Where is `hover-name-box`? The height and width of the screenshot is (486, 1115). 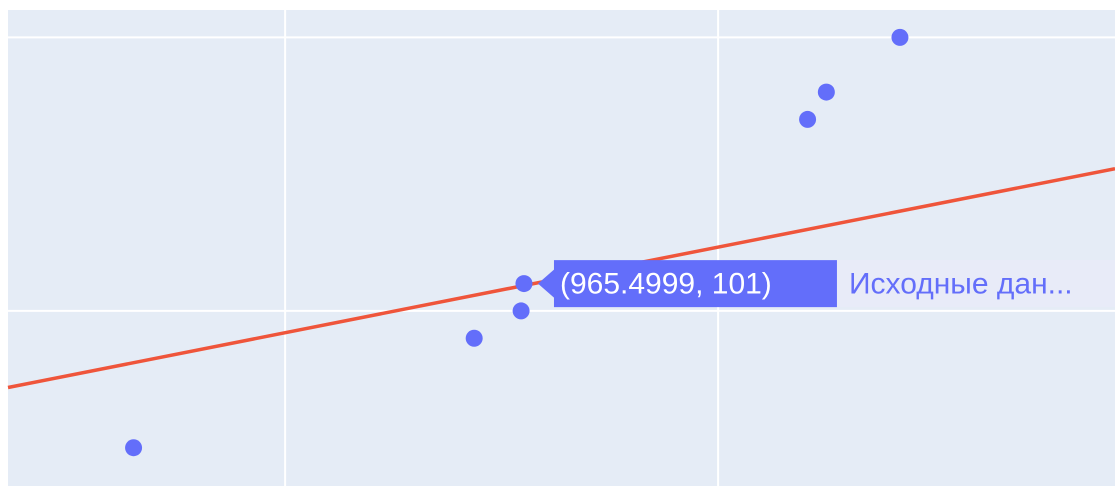 hover-name-box is located at coordinates (975, 284).